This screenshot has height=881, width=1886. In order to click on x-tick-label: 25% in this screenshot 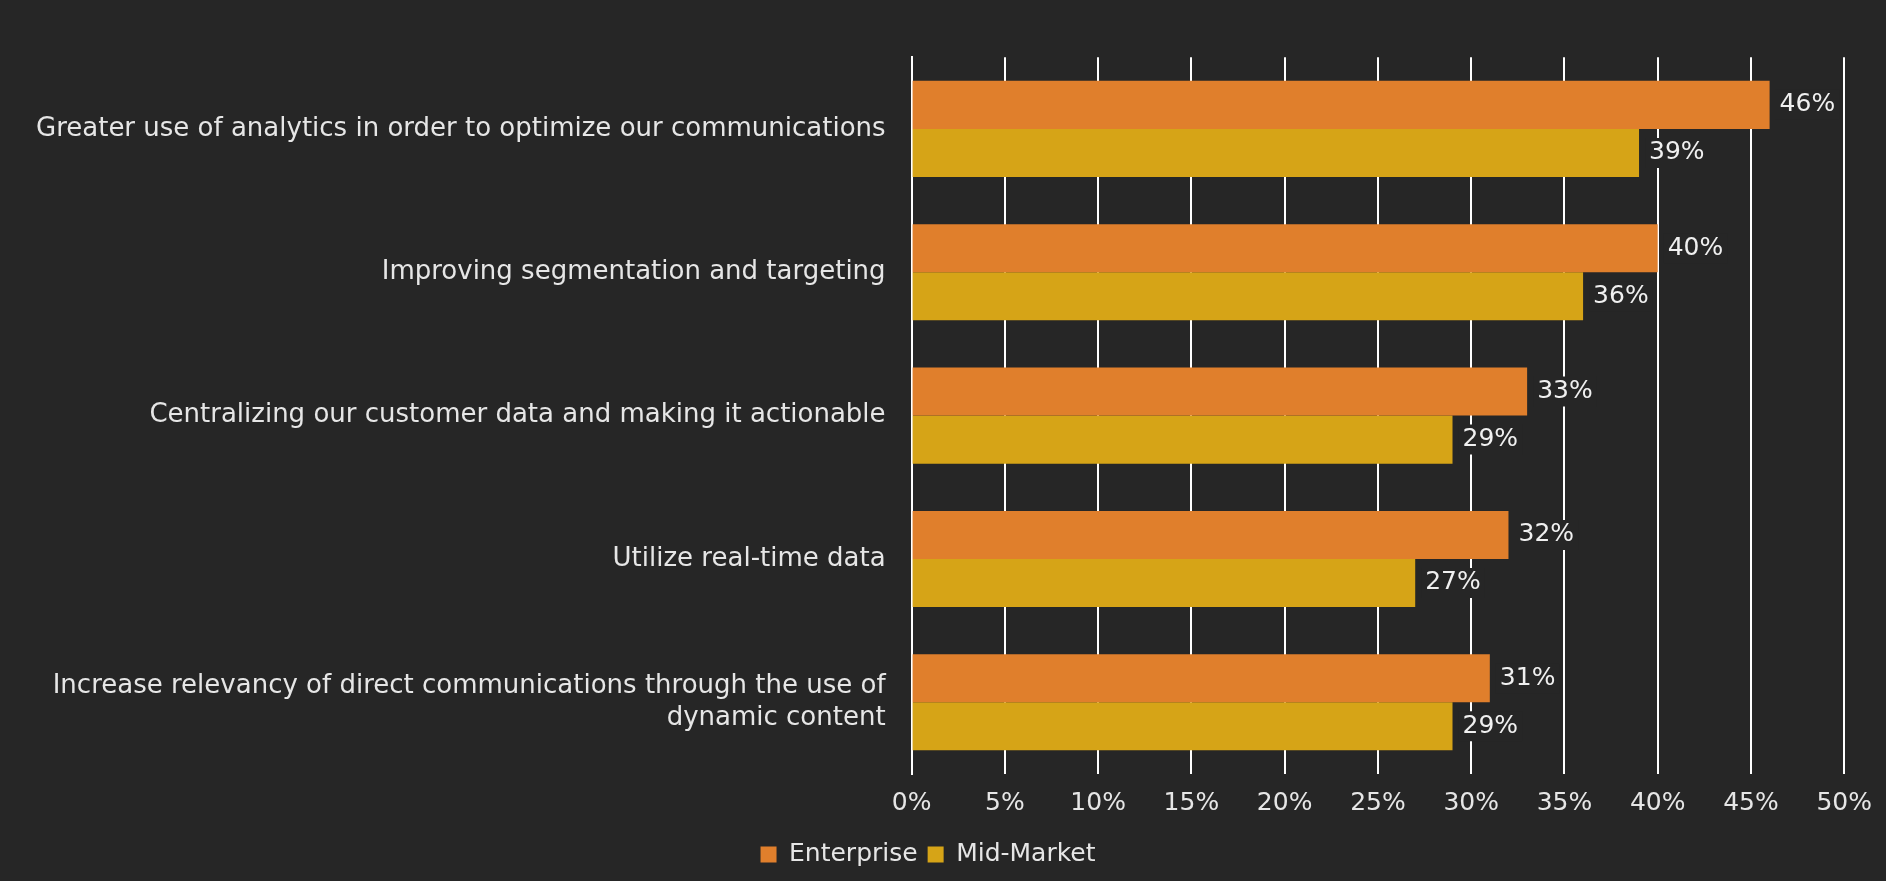, I will do `click(1378, 801)`.